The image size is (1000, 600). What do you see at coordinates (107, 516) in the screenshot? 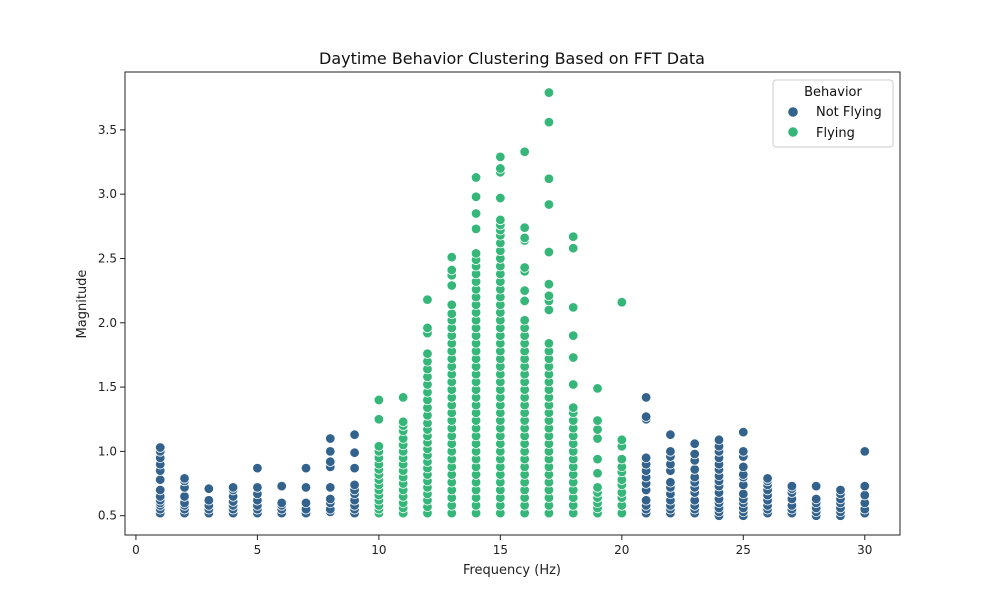
I see `y-tick-label: 0.5` at bounding box center [107, 516].